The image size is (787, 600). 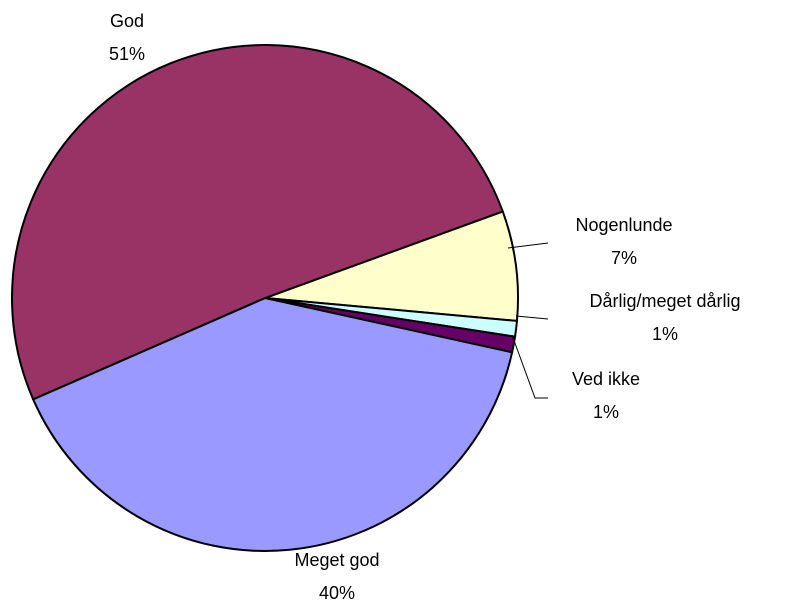 I want to click on slice-label: God, so click(x=127, y=21).